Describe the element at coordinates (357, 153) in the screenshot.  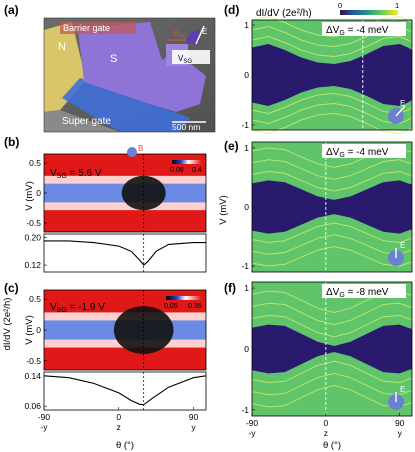
I see `delta-label-e: ΔVG = -4 meV` at that location.